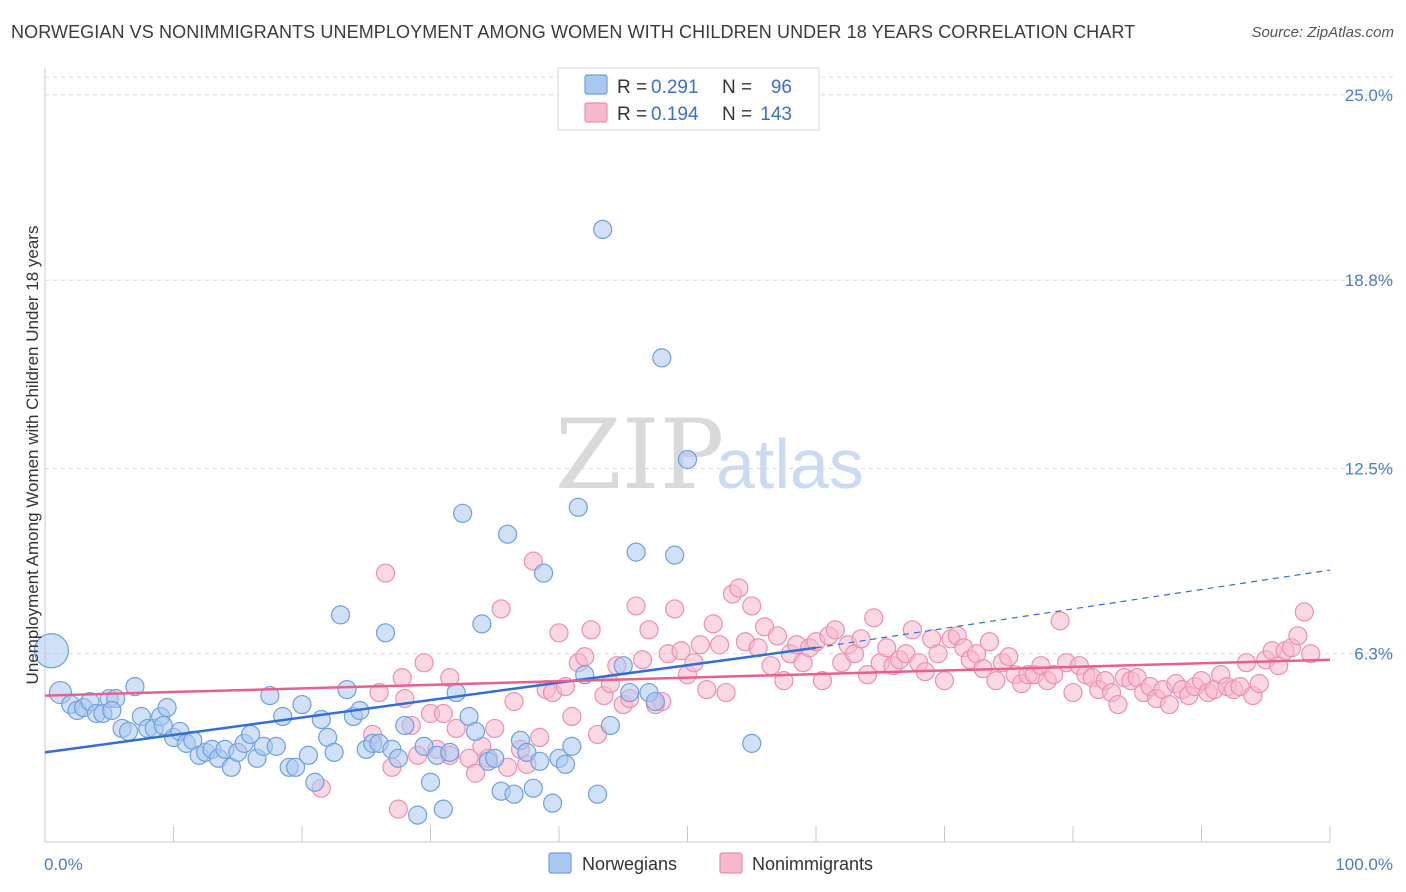 The width and height of the screenshot is (1406, 892). Describe the element at coordinates (790, 464) in the screenshot. I see `watermark-atlas: atlas` at that location.